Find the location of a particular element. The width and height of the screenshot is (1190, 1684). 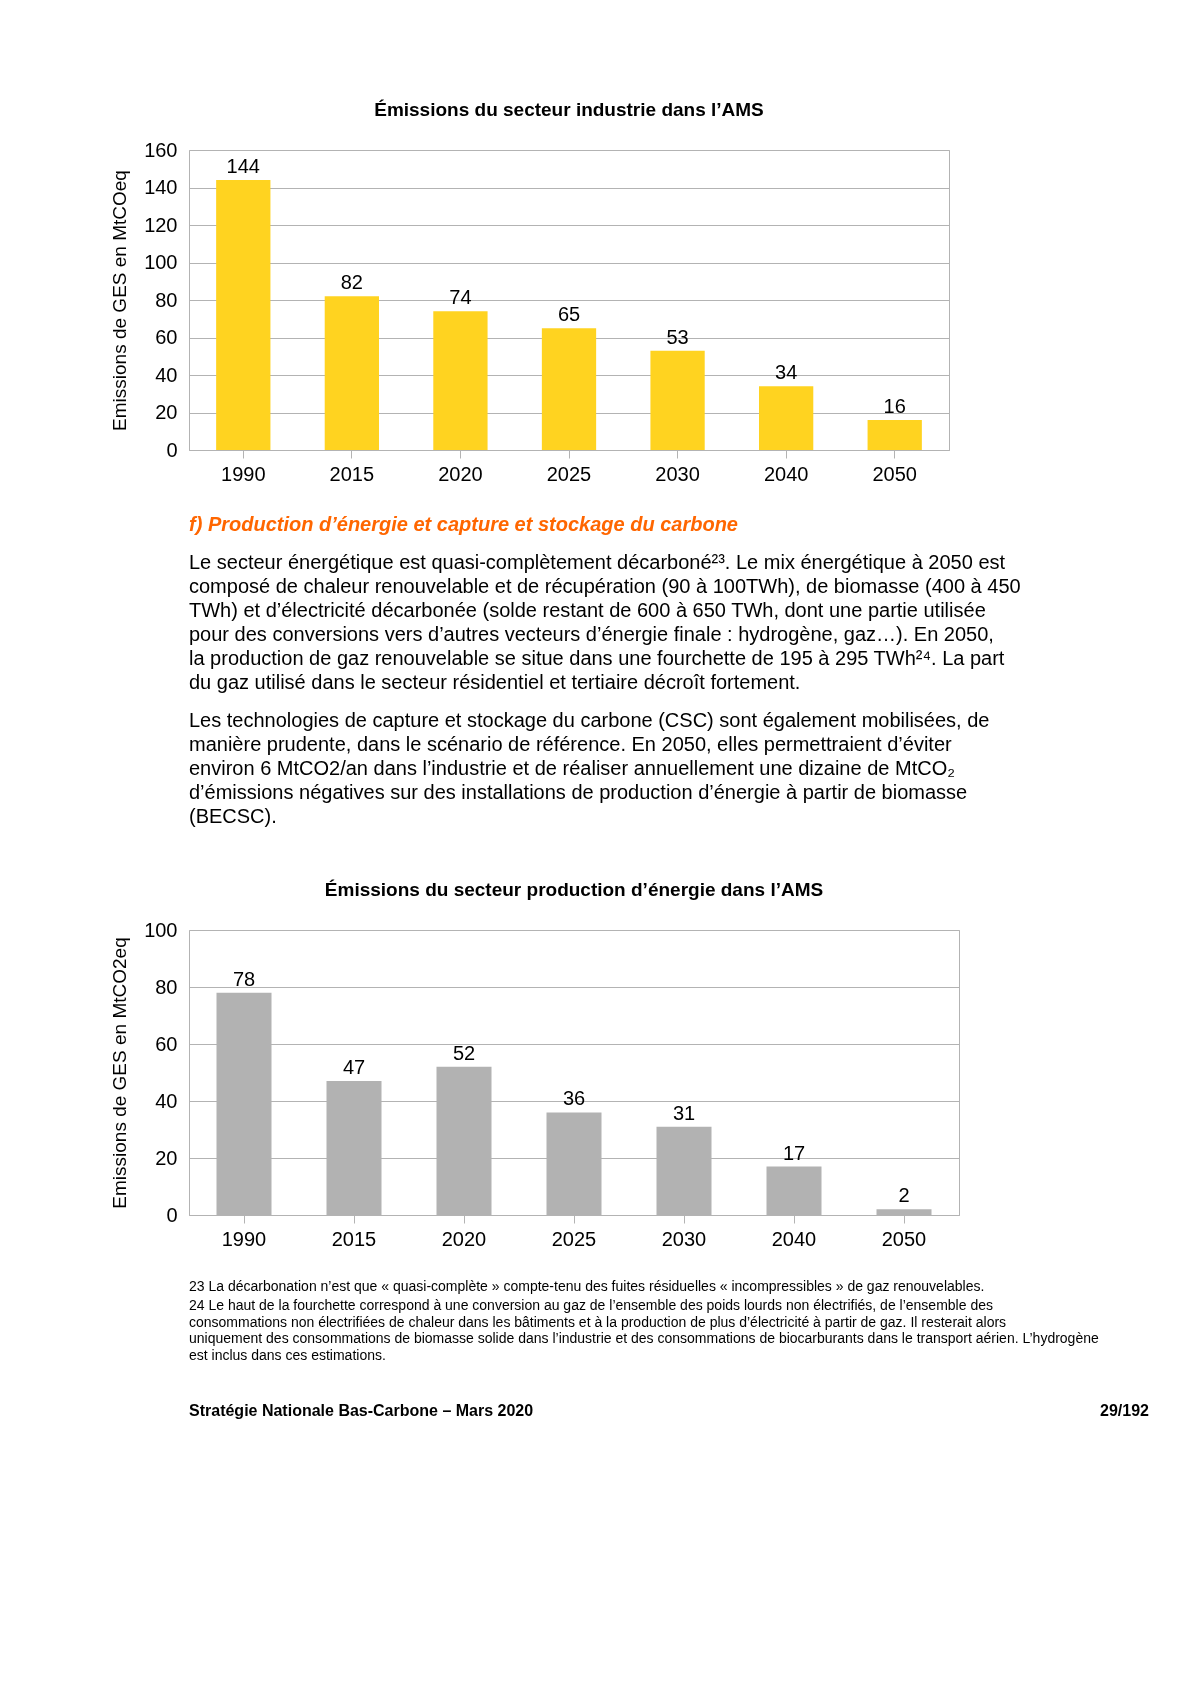

data-label: 52 is located at coordinates (464, 1052).